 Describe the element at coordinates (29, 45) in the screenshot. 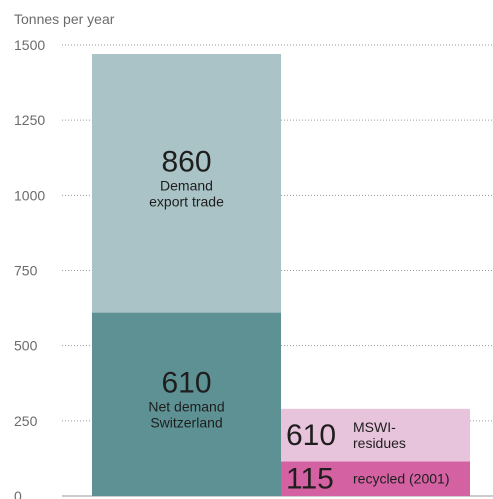

I see `y-tick-label: 1500` at that location.